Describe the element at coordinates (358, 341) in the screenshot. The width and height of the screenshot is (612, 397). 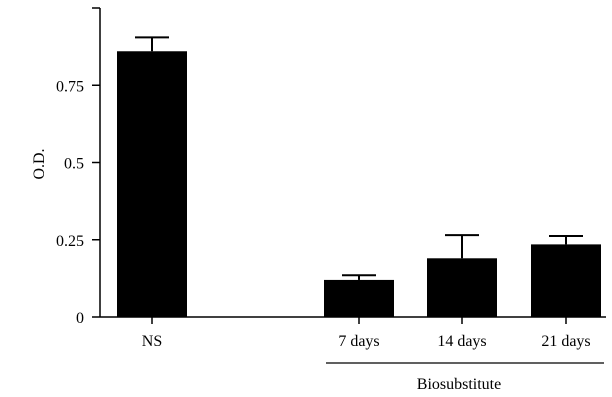
I see `x-tick-label: 7 days` at that location.